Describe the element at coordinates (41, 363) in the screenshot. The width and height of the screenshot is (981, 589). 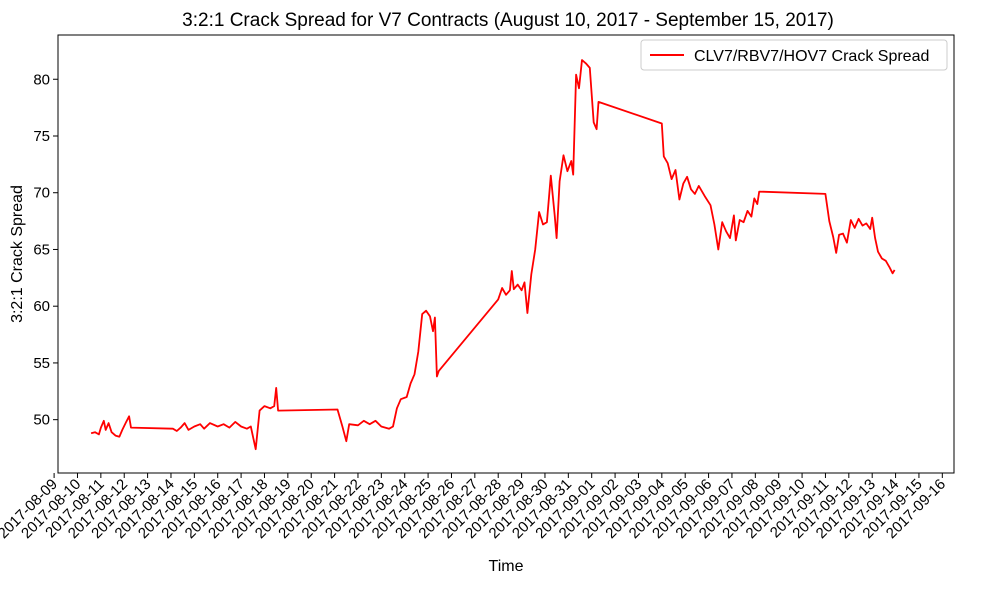
I see `y-tick-label: 55` at that location.